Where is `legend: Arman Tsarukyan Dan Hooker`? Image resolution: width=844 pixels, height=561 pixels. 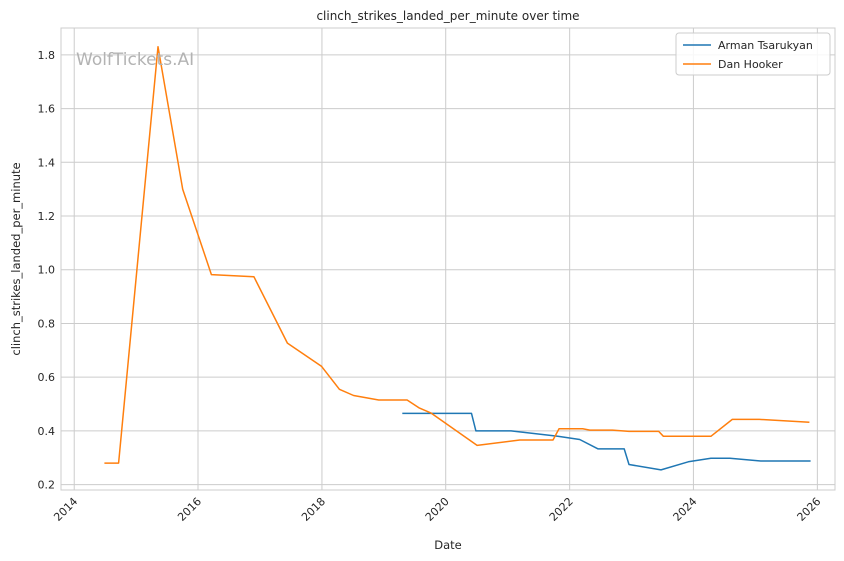 legend: Arman Tsarukyan Dan Hooker is located at coordinates (753, 54).